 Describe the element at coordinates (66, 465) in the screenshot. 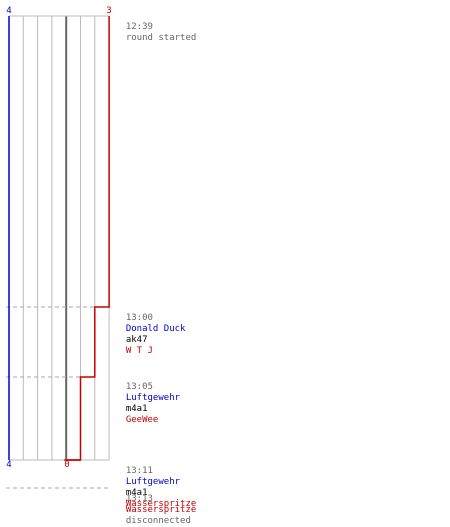

I see `tick-label-bottom-center: 0` at that location.